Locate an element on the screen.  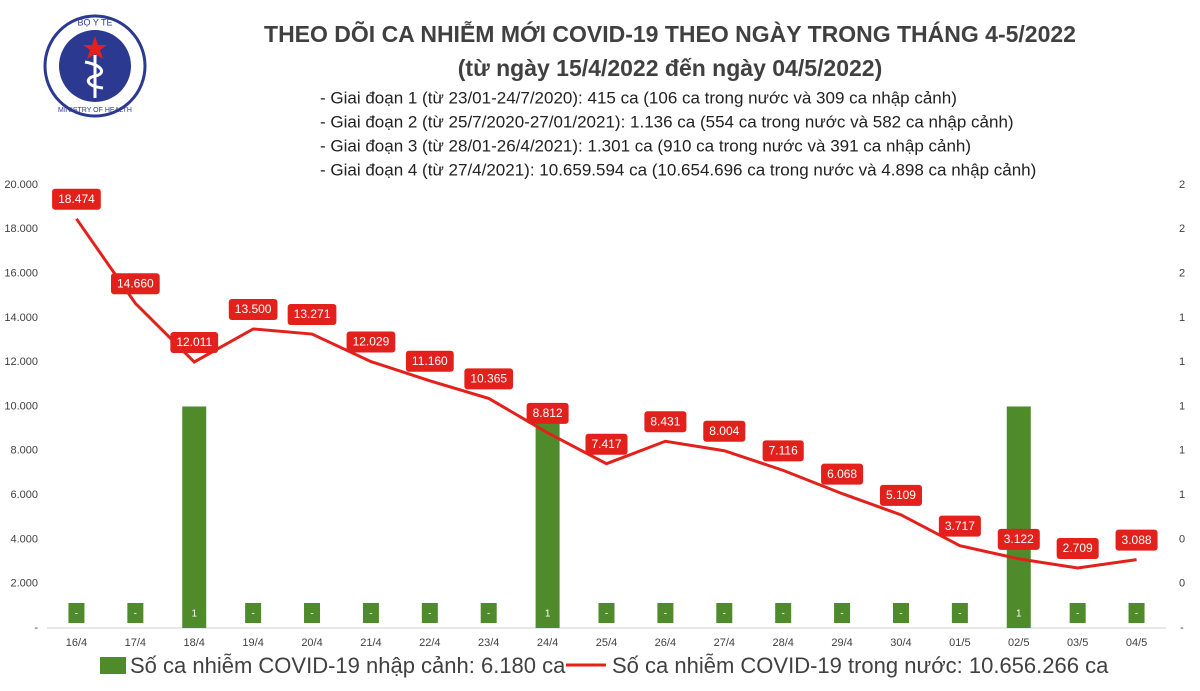
x-tick-label: 21/4 is located at coordinates (370, 643).